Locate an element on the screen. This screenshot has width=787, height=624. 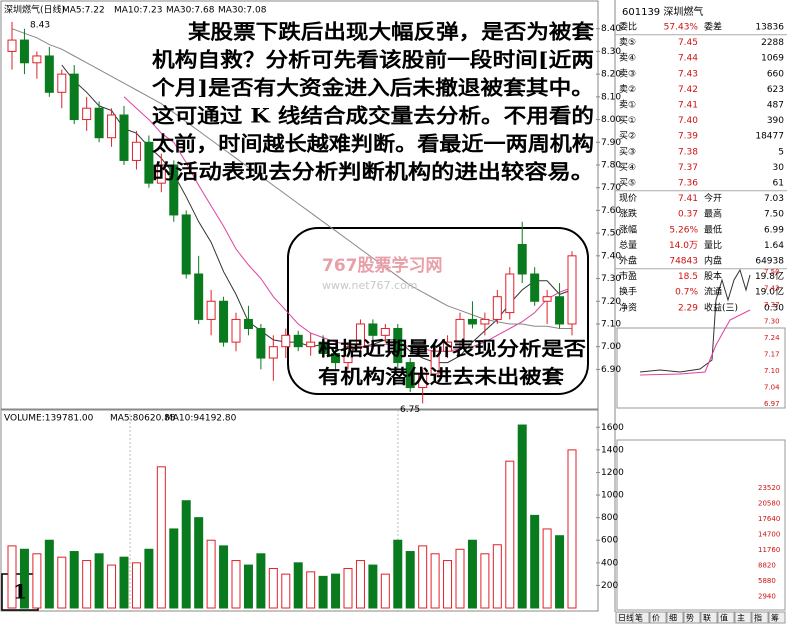
legend-entry: MA10:94192.80 is located at coordinates (201, 419).